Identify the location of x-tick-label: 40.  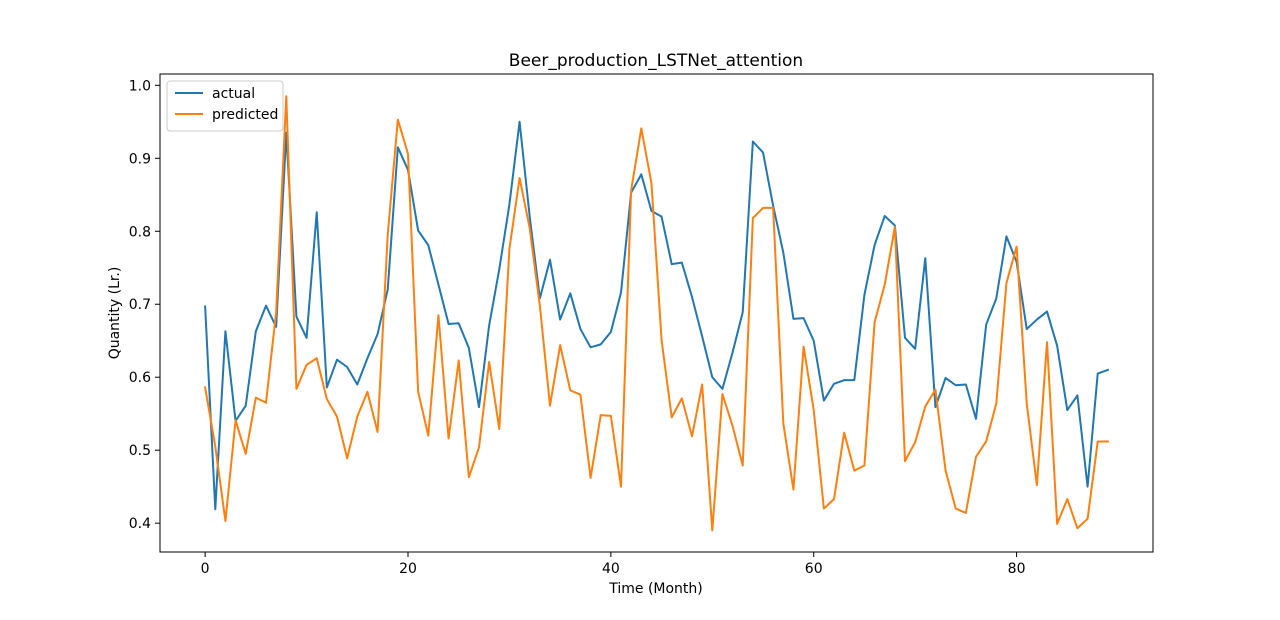
(611, 569).